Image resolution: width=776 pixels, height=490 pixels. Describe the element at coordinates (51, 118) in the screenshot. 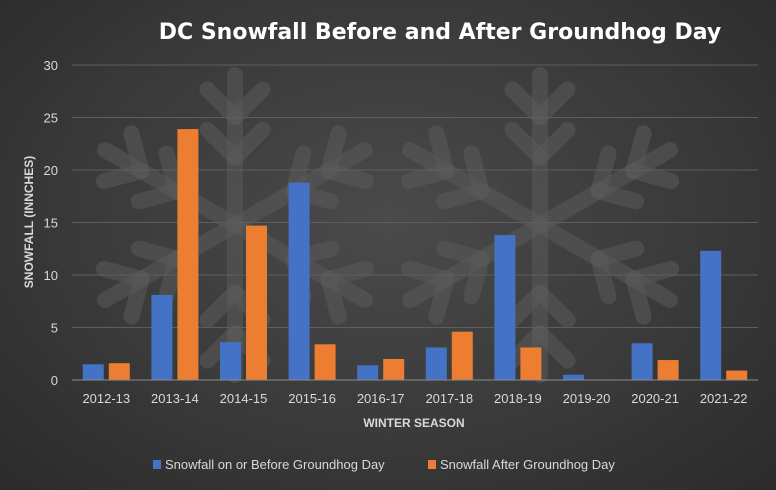

I see `y-tick-label: 25` at that location.